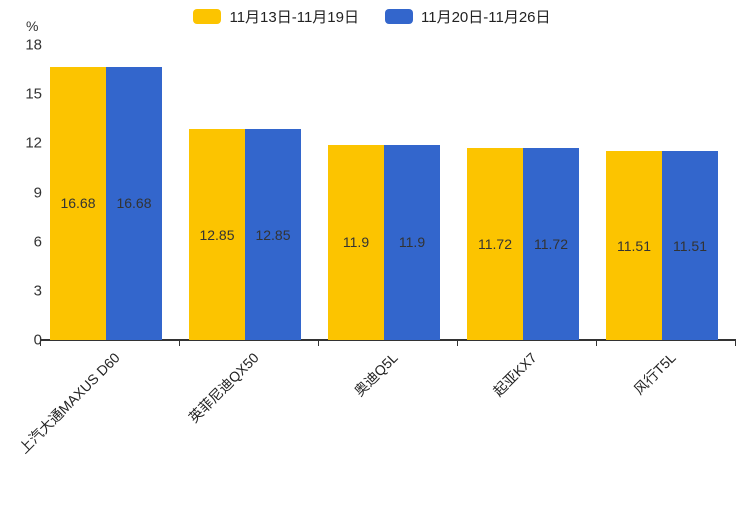  What do you see at coordinates (514, 374) in the screenshot?
I see `x-category-label: 起亚KX7` at bounding box center [514, 374].